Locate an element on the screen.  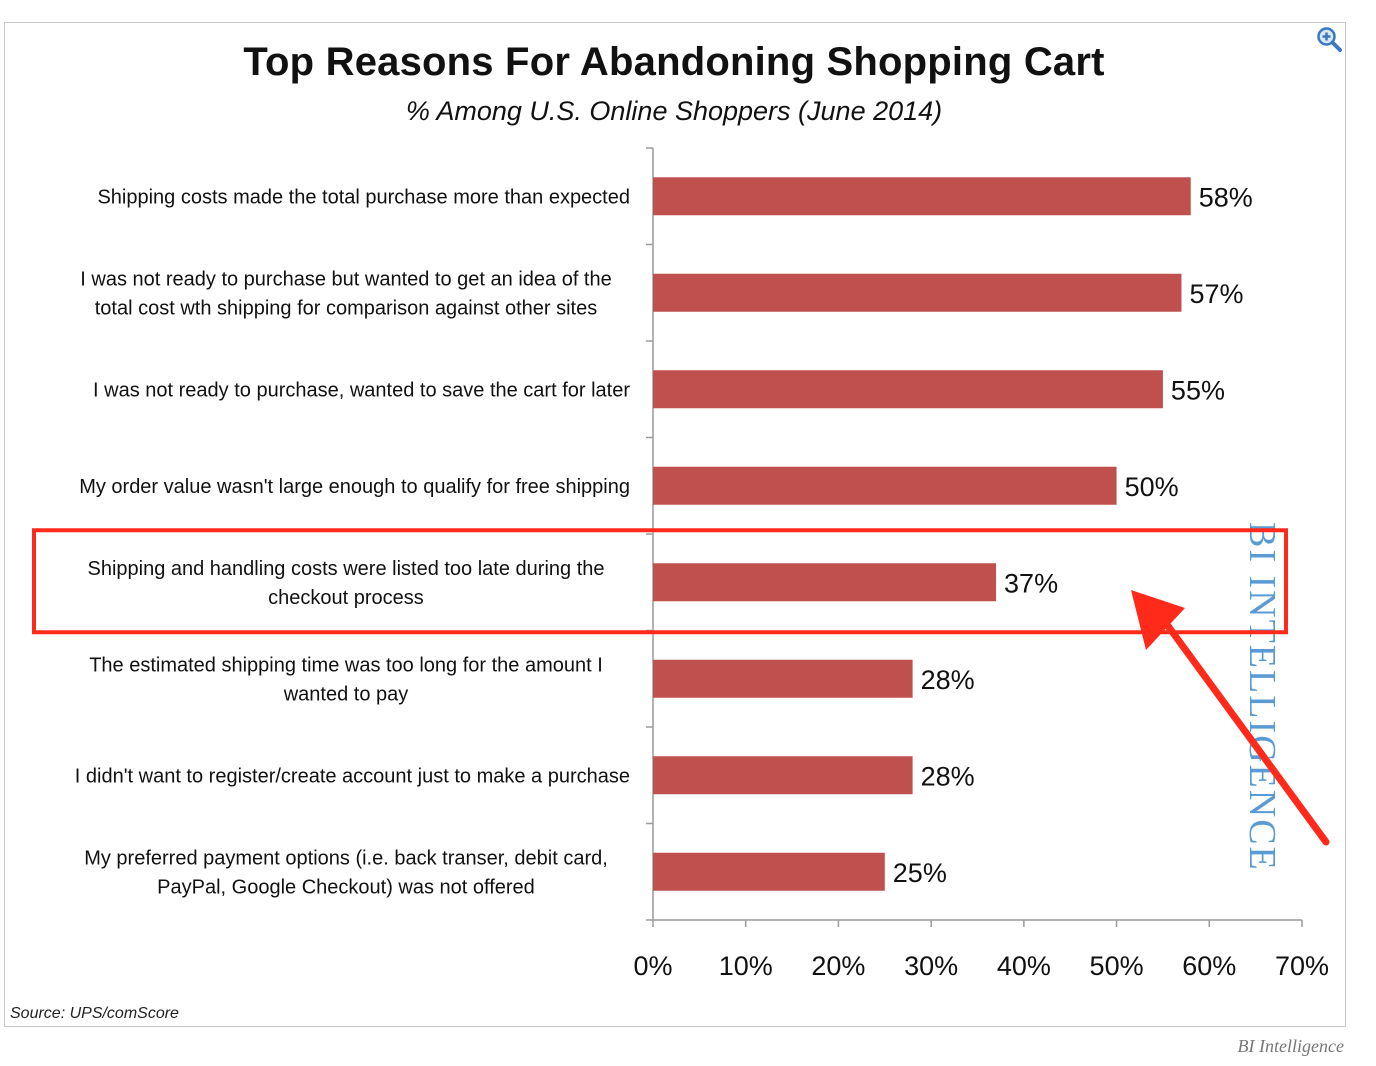
x-tick-label: 60% is located at coordinates (1209, 966).